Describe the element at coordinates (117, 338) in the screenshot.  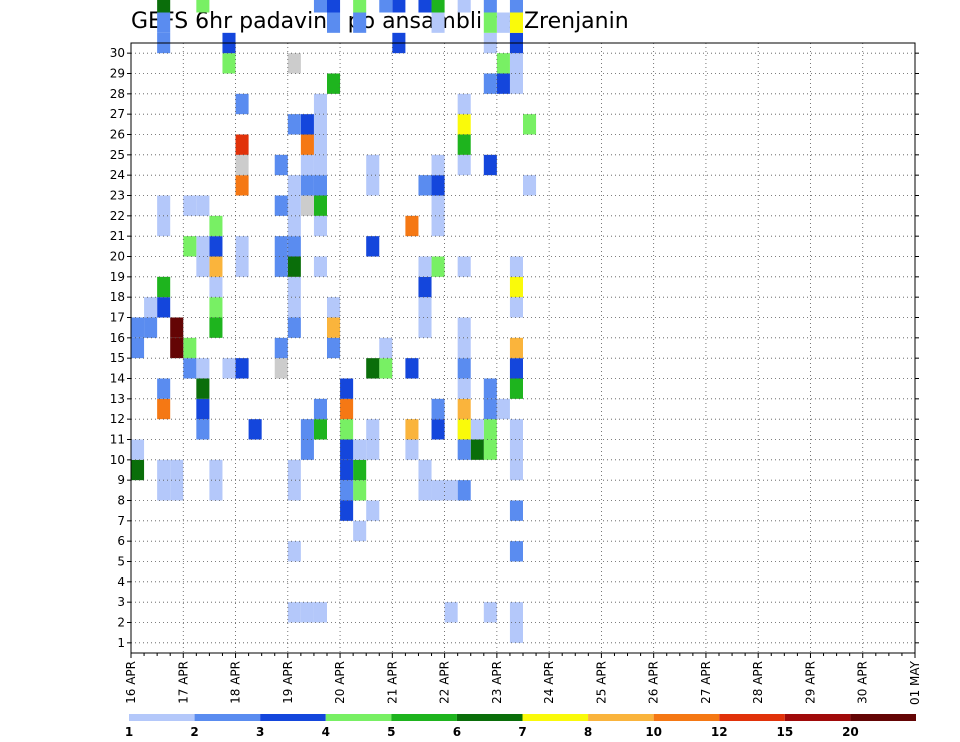
I see `y-tick-label: 16` at that location.